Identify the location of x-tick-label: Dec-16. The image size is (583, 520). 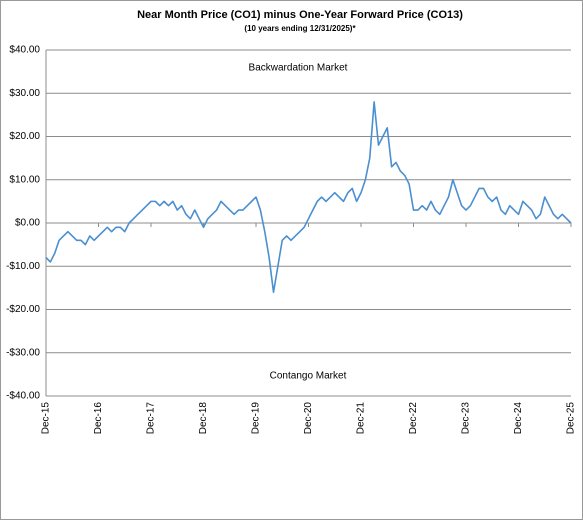
(98, 418).